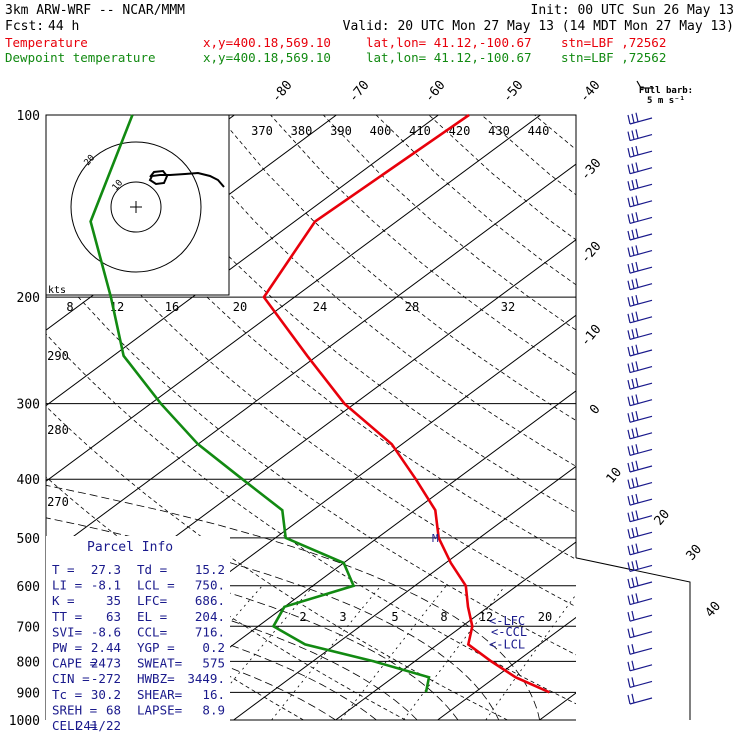 The width and height of the screenshot is (740, 740). I want to click on theta-label: 370, so click(262, 131).